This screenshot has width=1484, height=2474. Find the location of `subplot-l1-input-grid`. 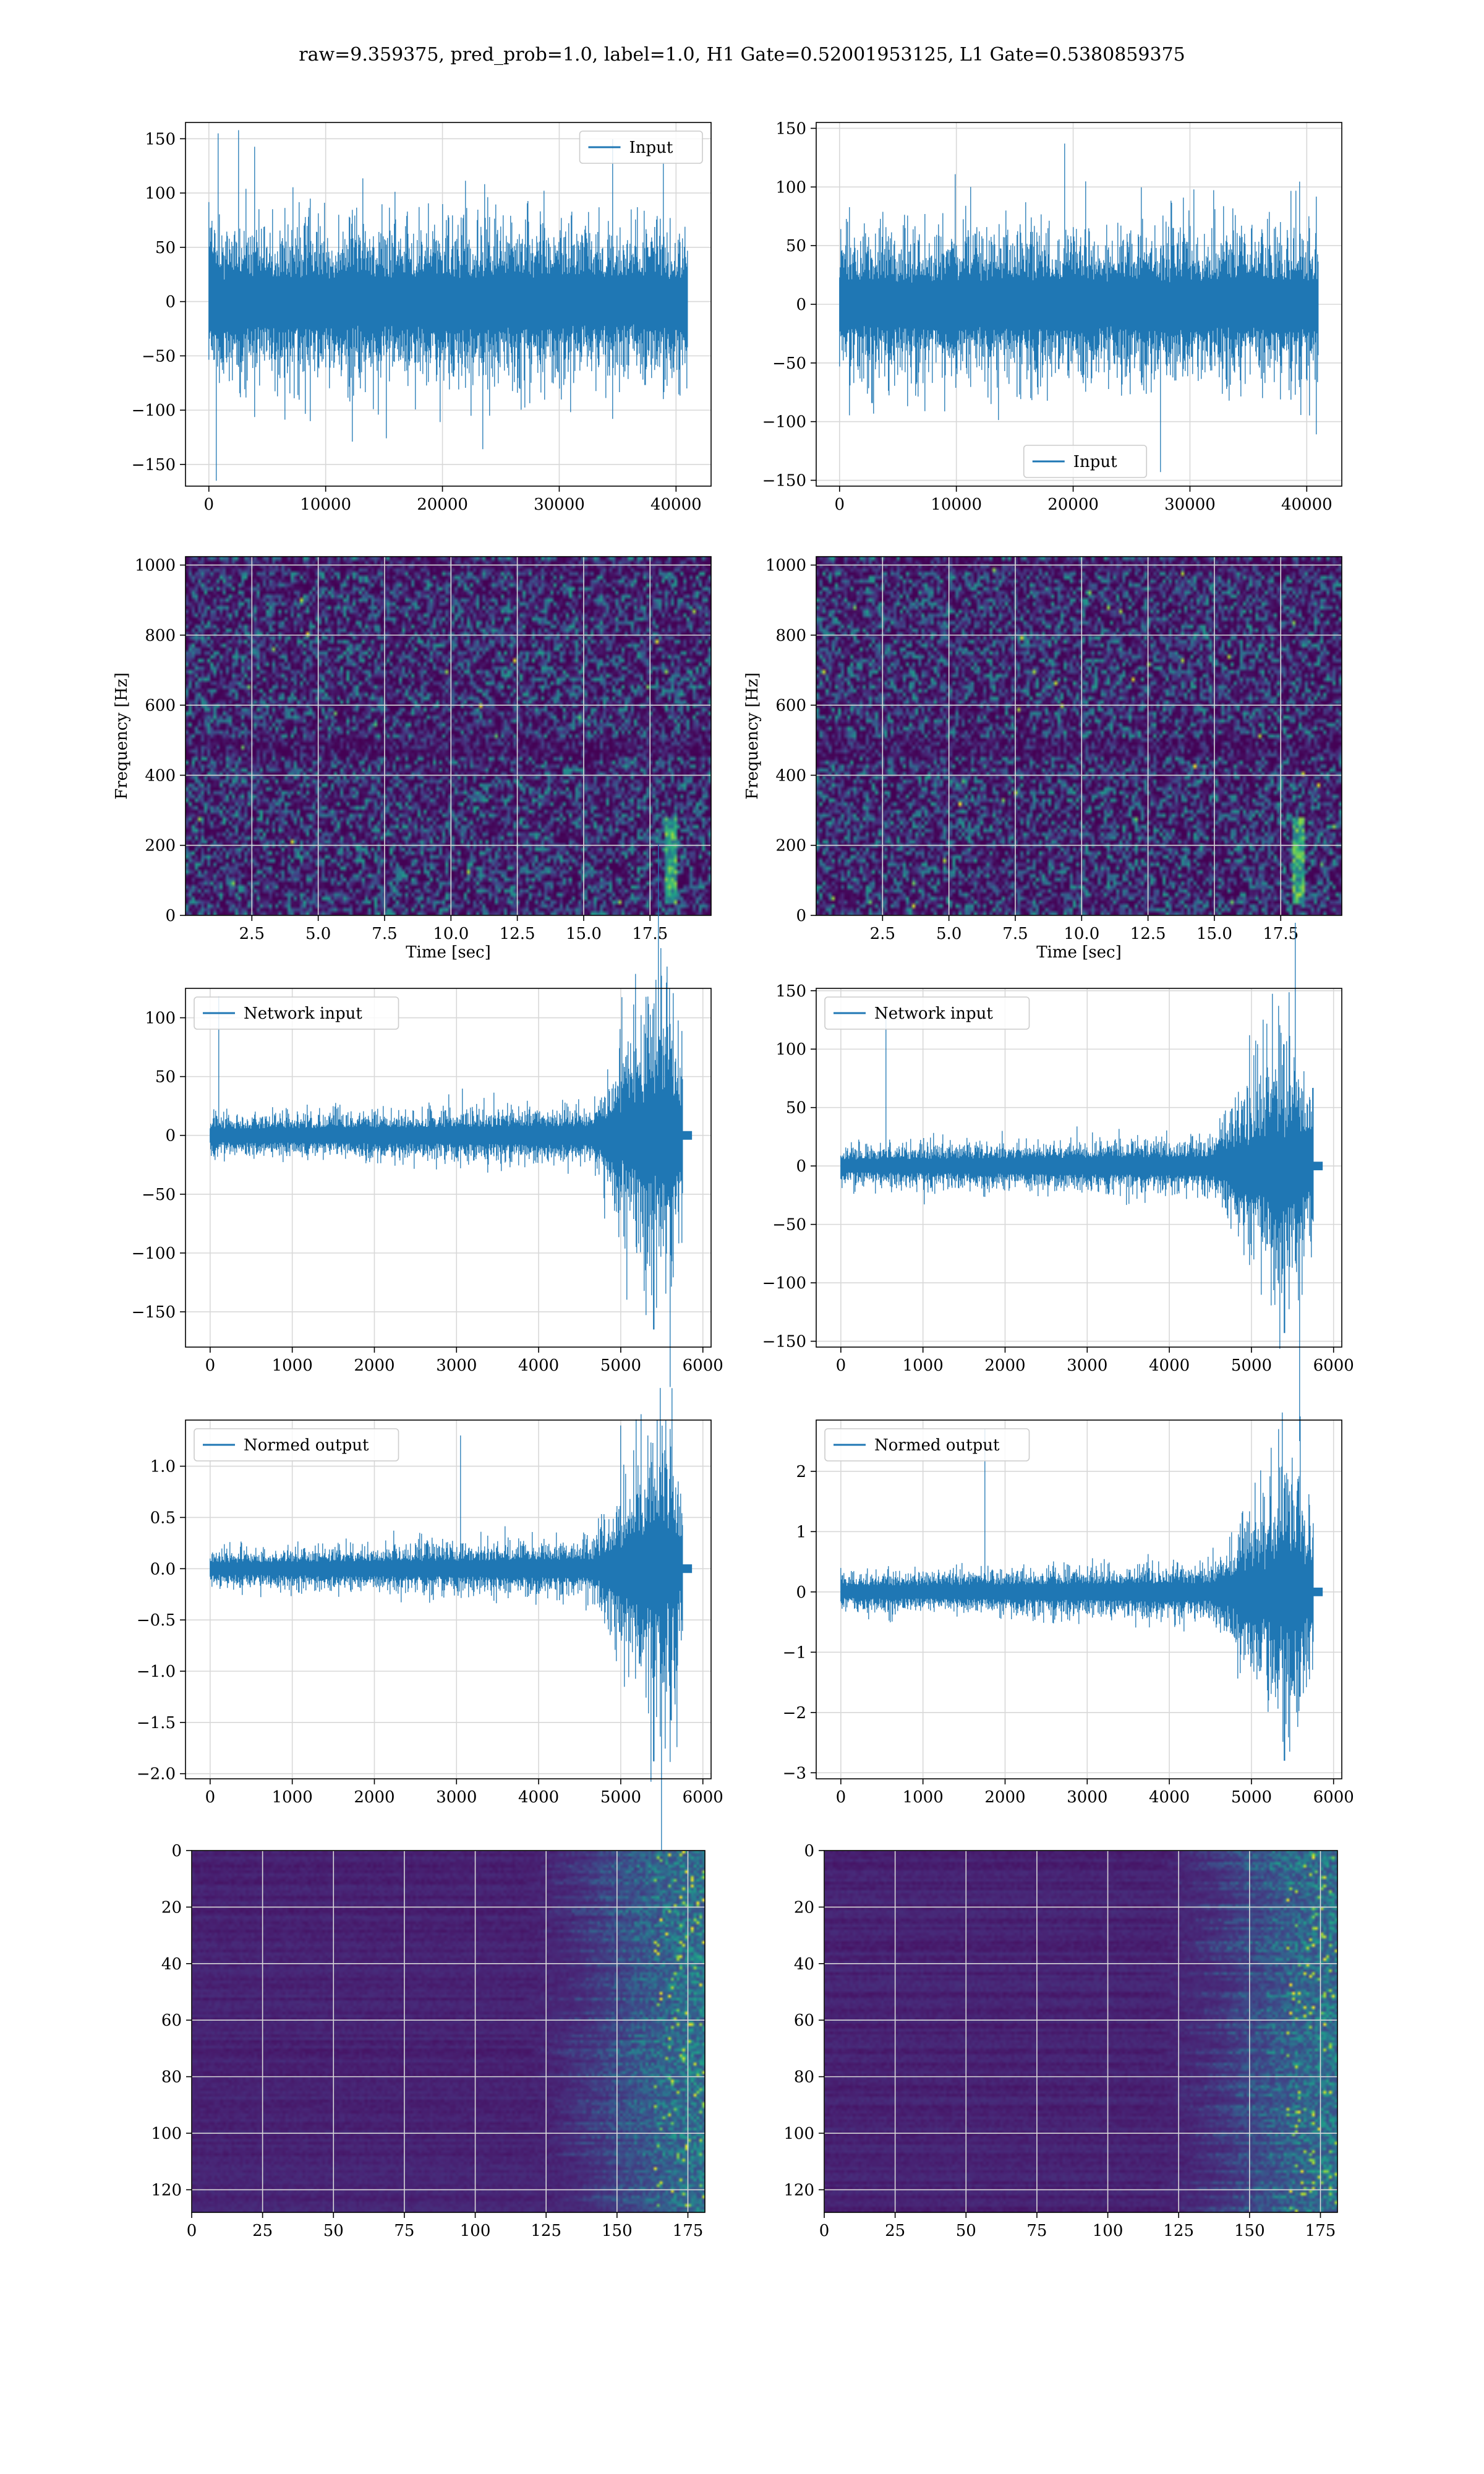

subplot-l1-input-grid is located at coordinates (1079, 304).